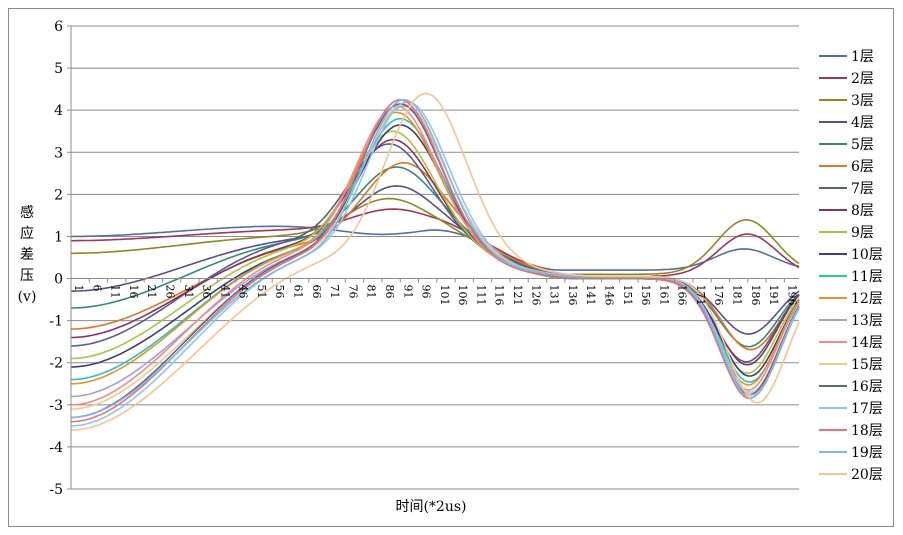 Image resolution: width=903 pixels, height=535 pixels. I want to click on legend-label: 11层, so click(867, 277).